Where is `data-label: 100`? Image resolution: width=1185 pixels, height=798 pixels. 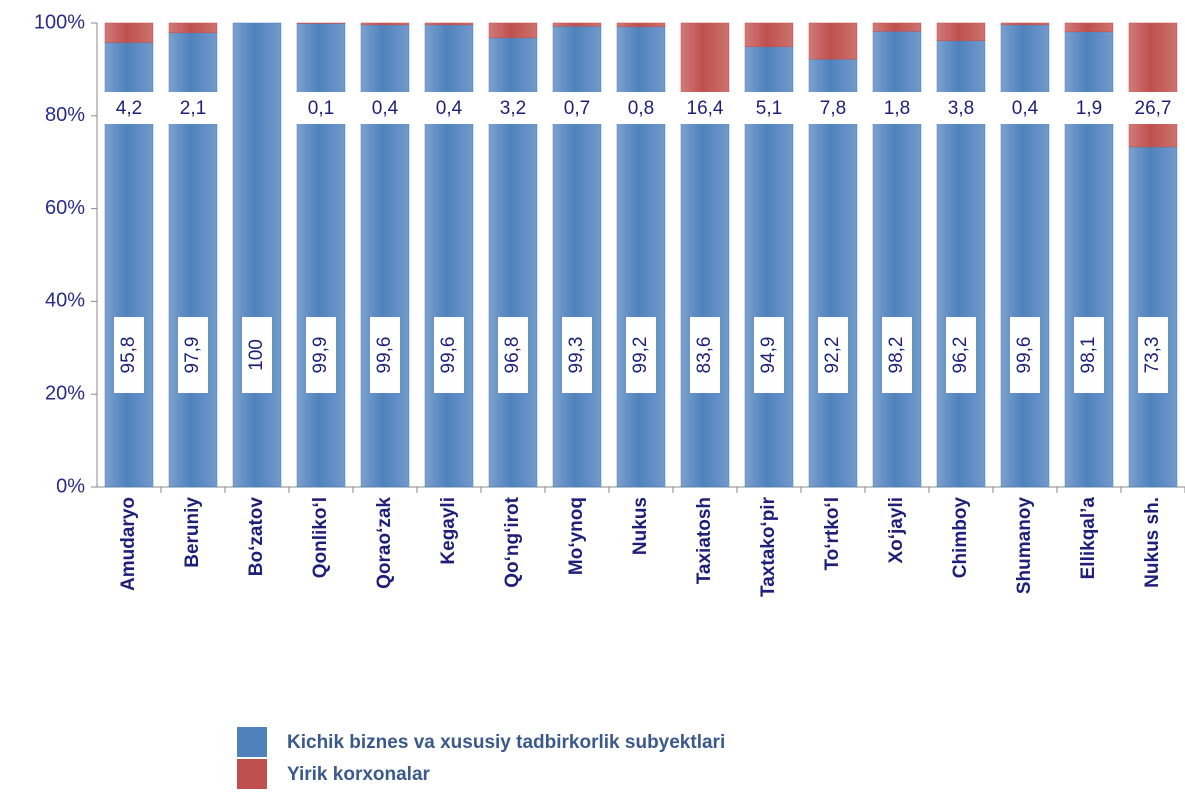
data-label: 100 is located at coordinates (256, 355).